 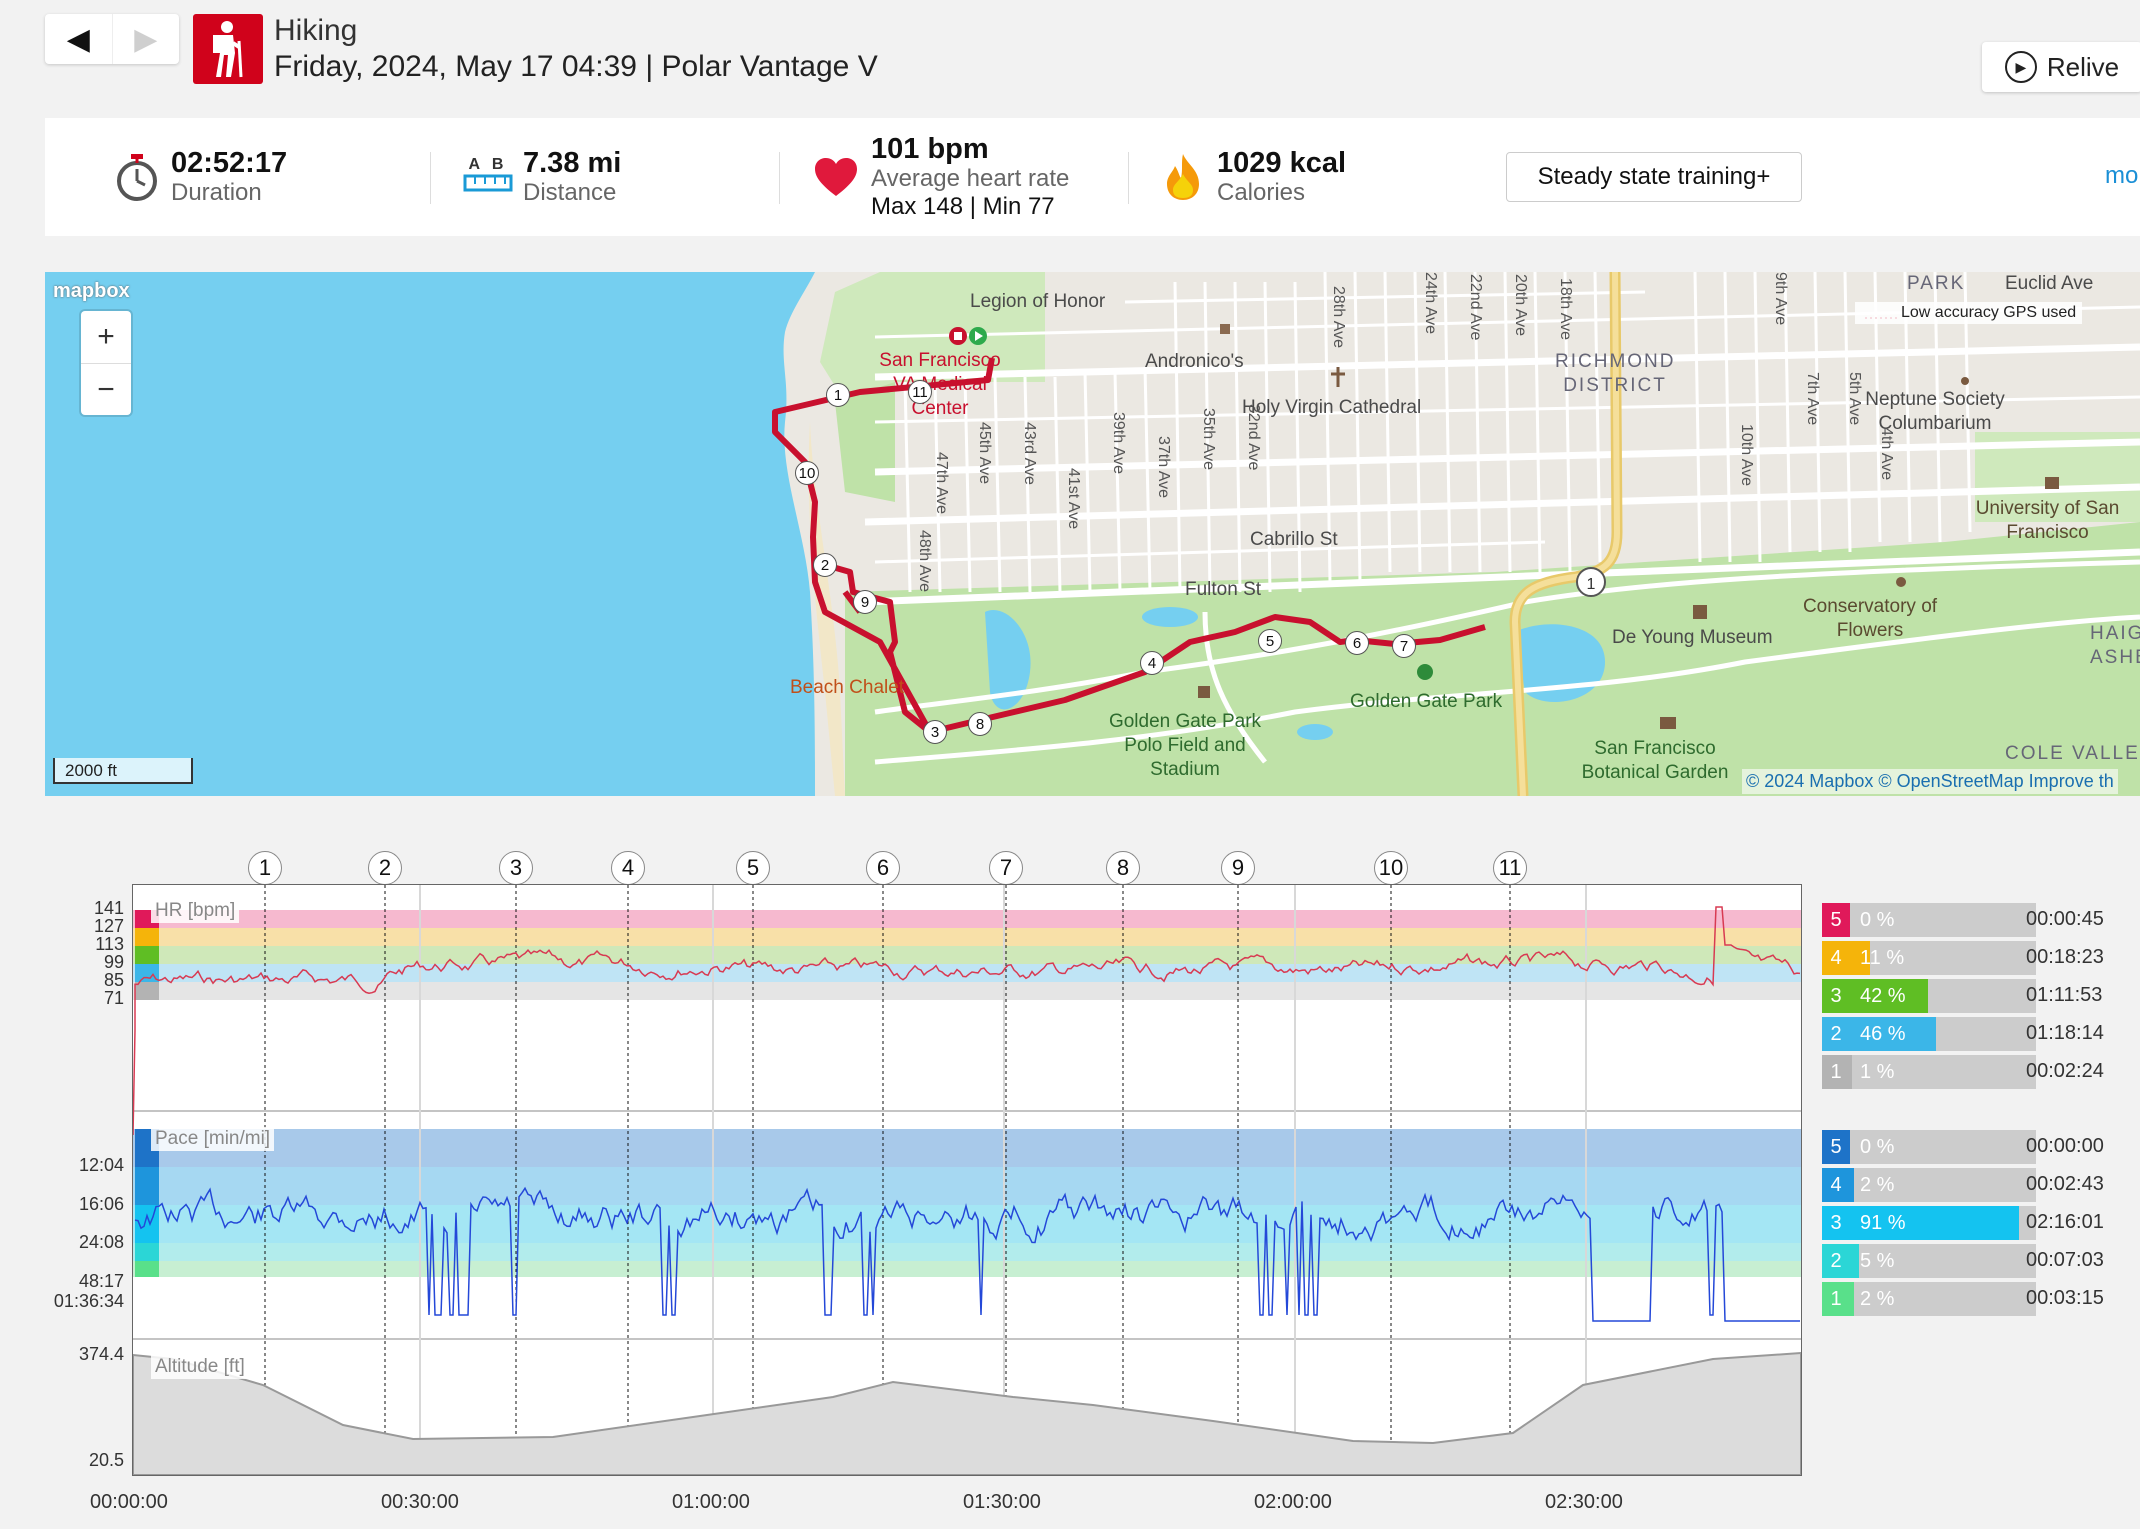 What do you see at coordinates (129, 1502) in the screenshot?
I see `time-tick: 00:00:00` at bounding box center [129, 1502].